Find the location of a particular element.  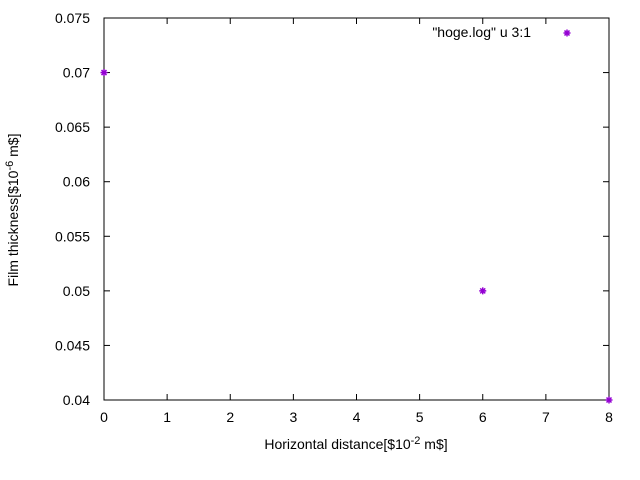

y-axis-label: Film thickness[$10-6 m$] is located at coordinates (12, 210).